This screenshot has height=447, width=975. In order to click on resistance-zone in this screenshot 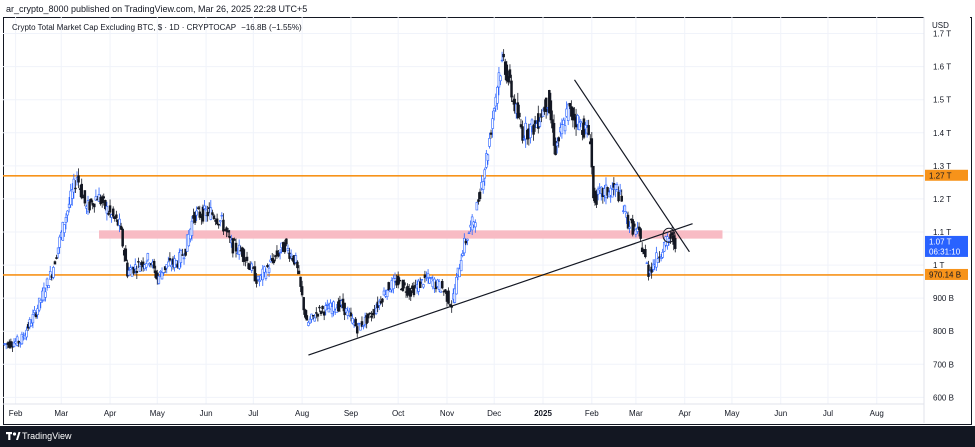, I will do `click(411, 234)`.